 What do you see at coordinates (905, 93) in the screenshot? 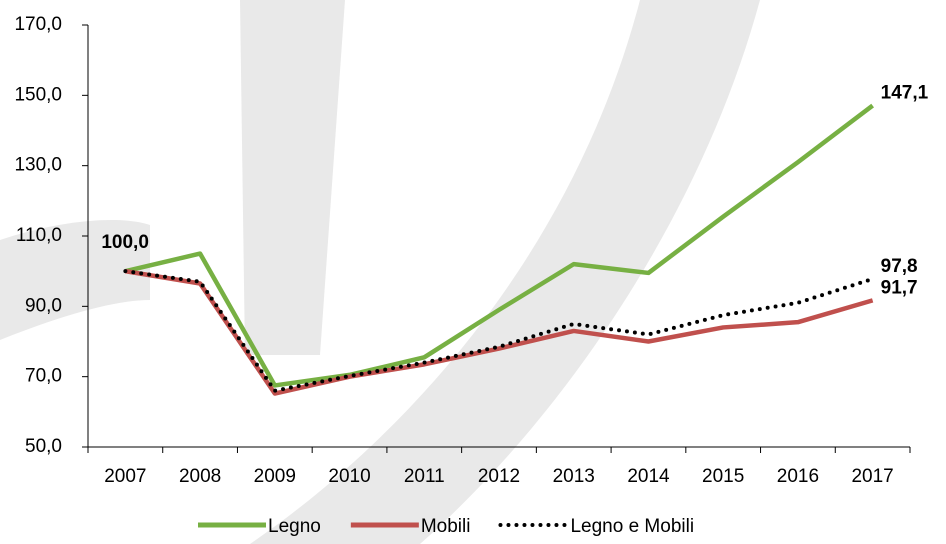
I see `value-label: 147,1` at bounding box center [905, 93].